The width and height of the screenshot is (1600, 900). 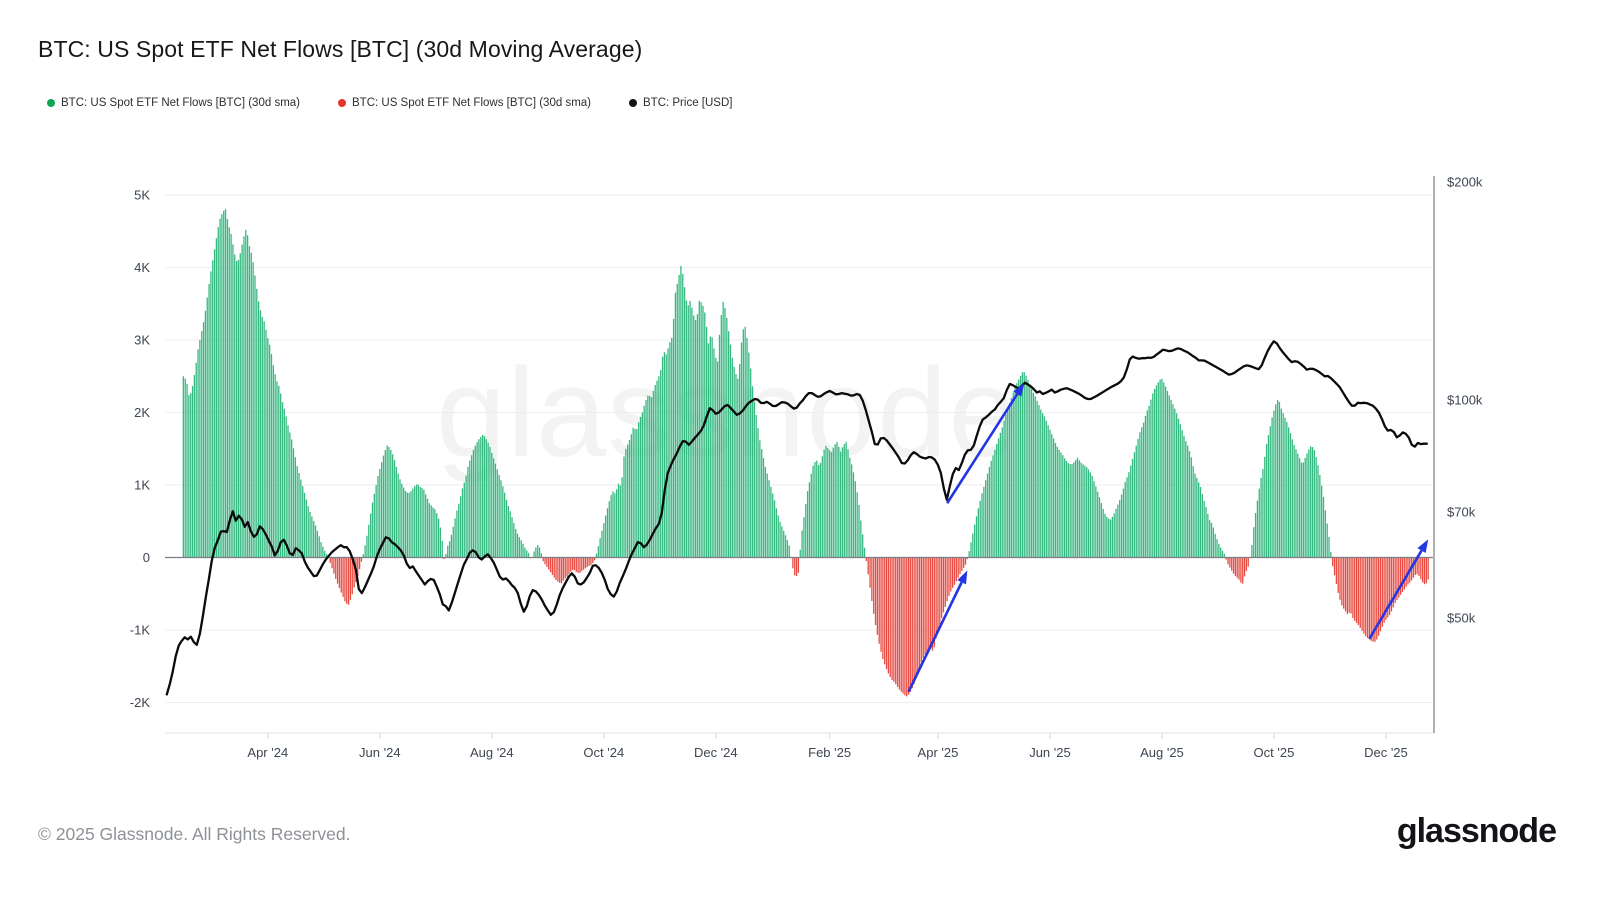 I want to click on svg-text: 0, so click(x=146, y=557).